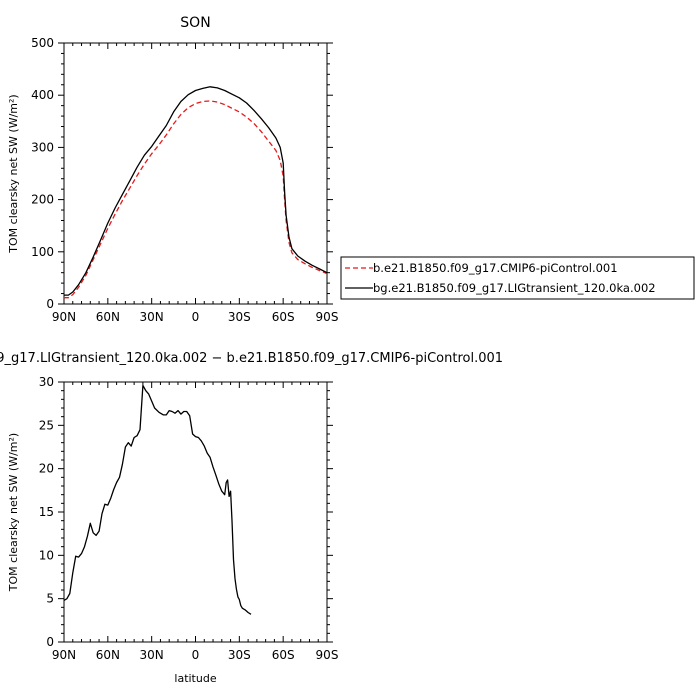  What do you see at coordinates (283, 655) in the screenshot?
I see `chart2-x-tick-label: 60S` at bounding box center [283, 655].